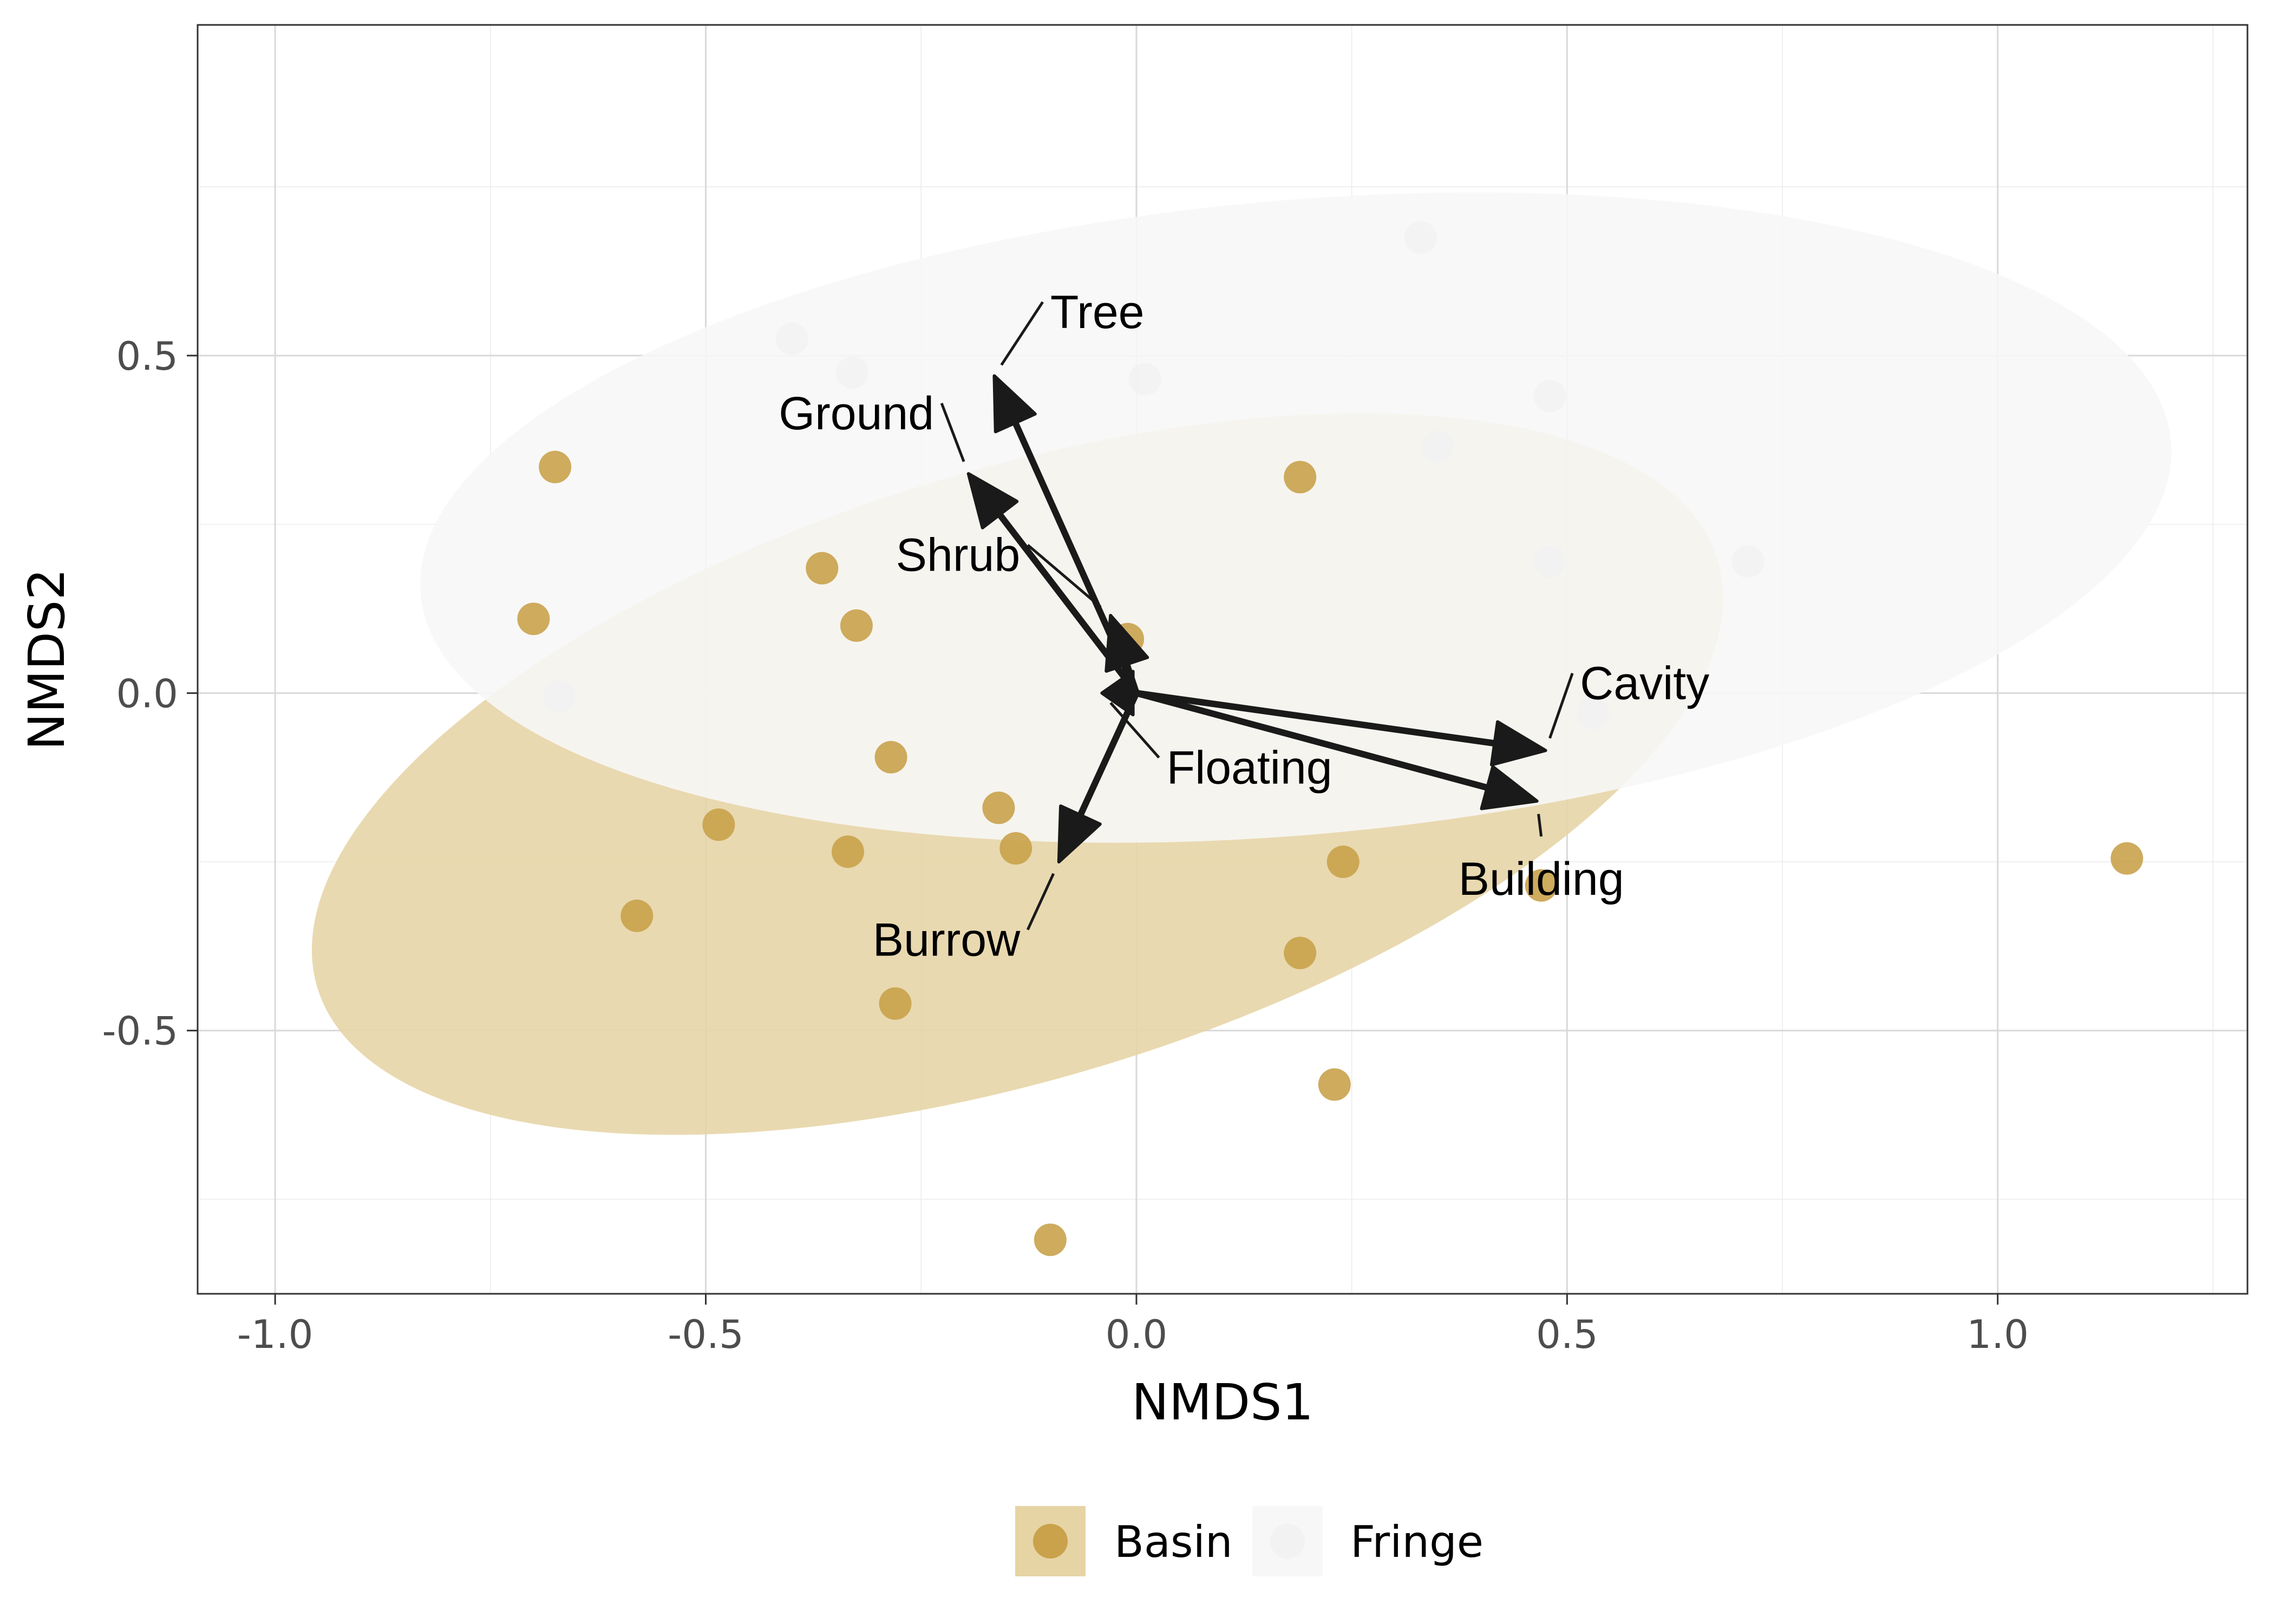  I want to click on legend-dot-fringe, so click(1287, 1541).